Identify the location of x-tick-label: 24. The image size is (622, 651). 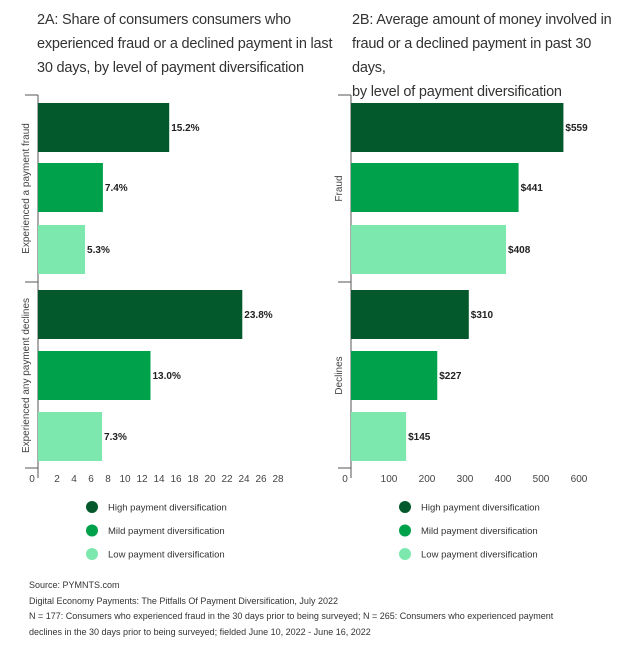
(244, 479).